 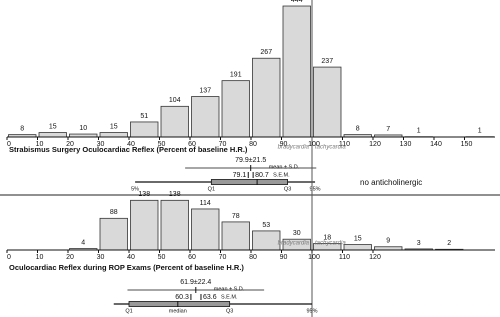 What do you see at coordinates (266, 52) in the screenshot?
I see `bar-label: 267` at bounding box center [266, 52].